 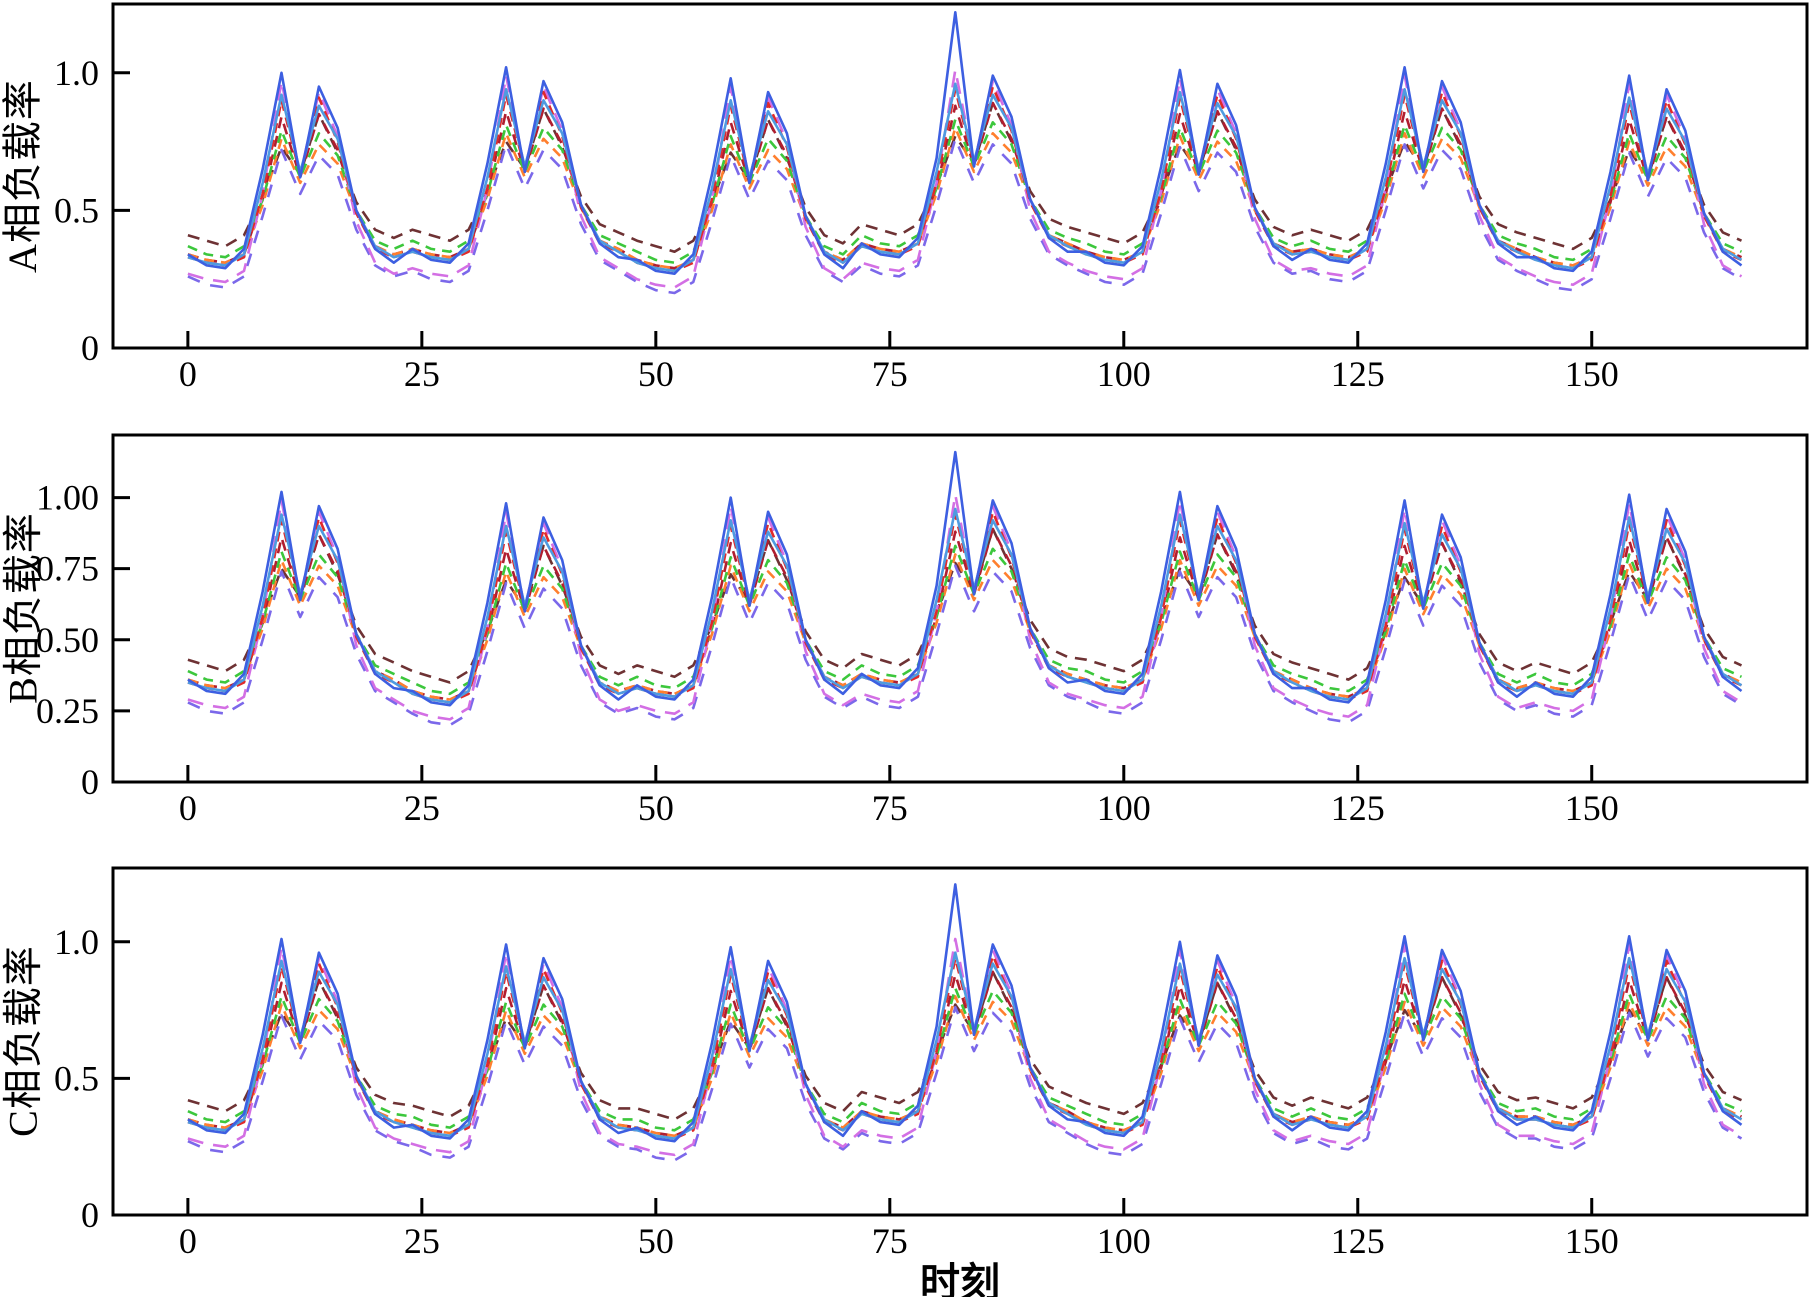 I want to click on y-tick-label: 0.25, so click(x=67, y=711).